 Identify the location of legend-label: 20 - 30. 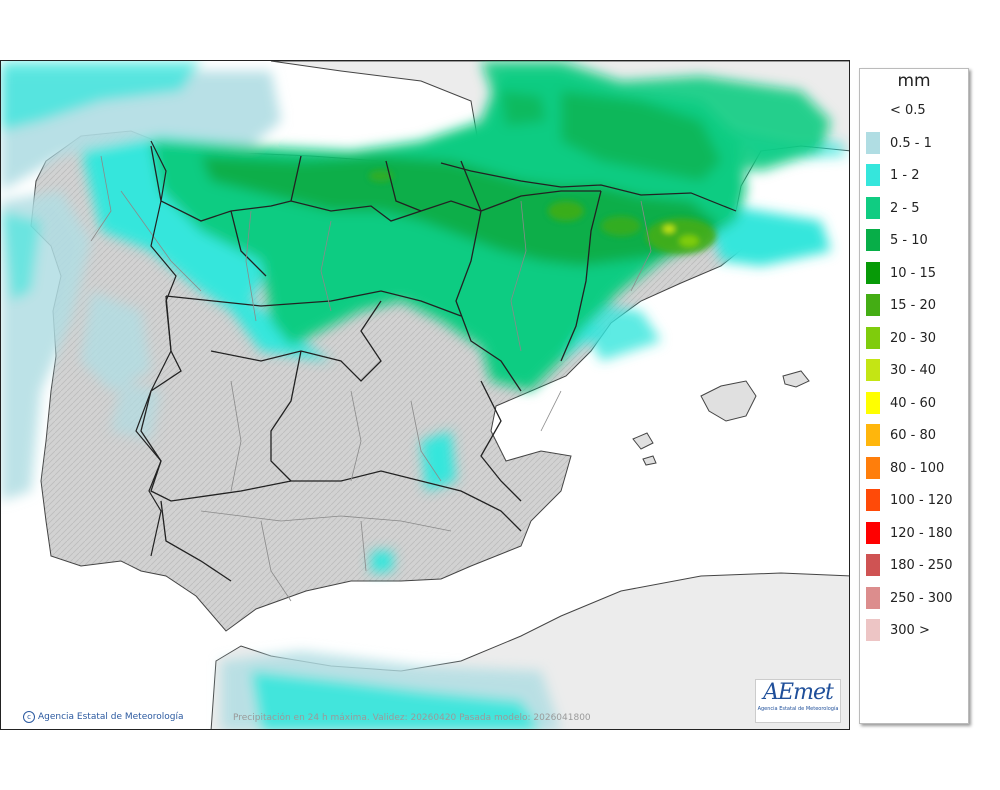
(913, 338).